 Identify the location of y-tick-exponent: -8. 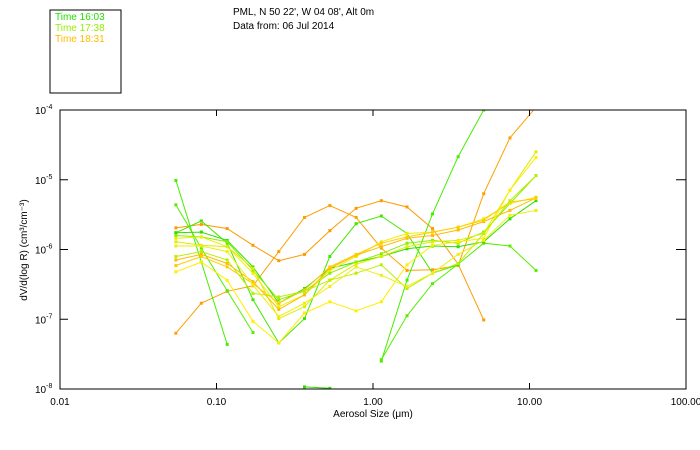
(49, 386).